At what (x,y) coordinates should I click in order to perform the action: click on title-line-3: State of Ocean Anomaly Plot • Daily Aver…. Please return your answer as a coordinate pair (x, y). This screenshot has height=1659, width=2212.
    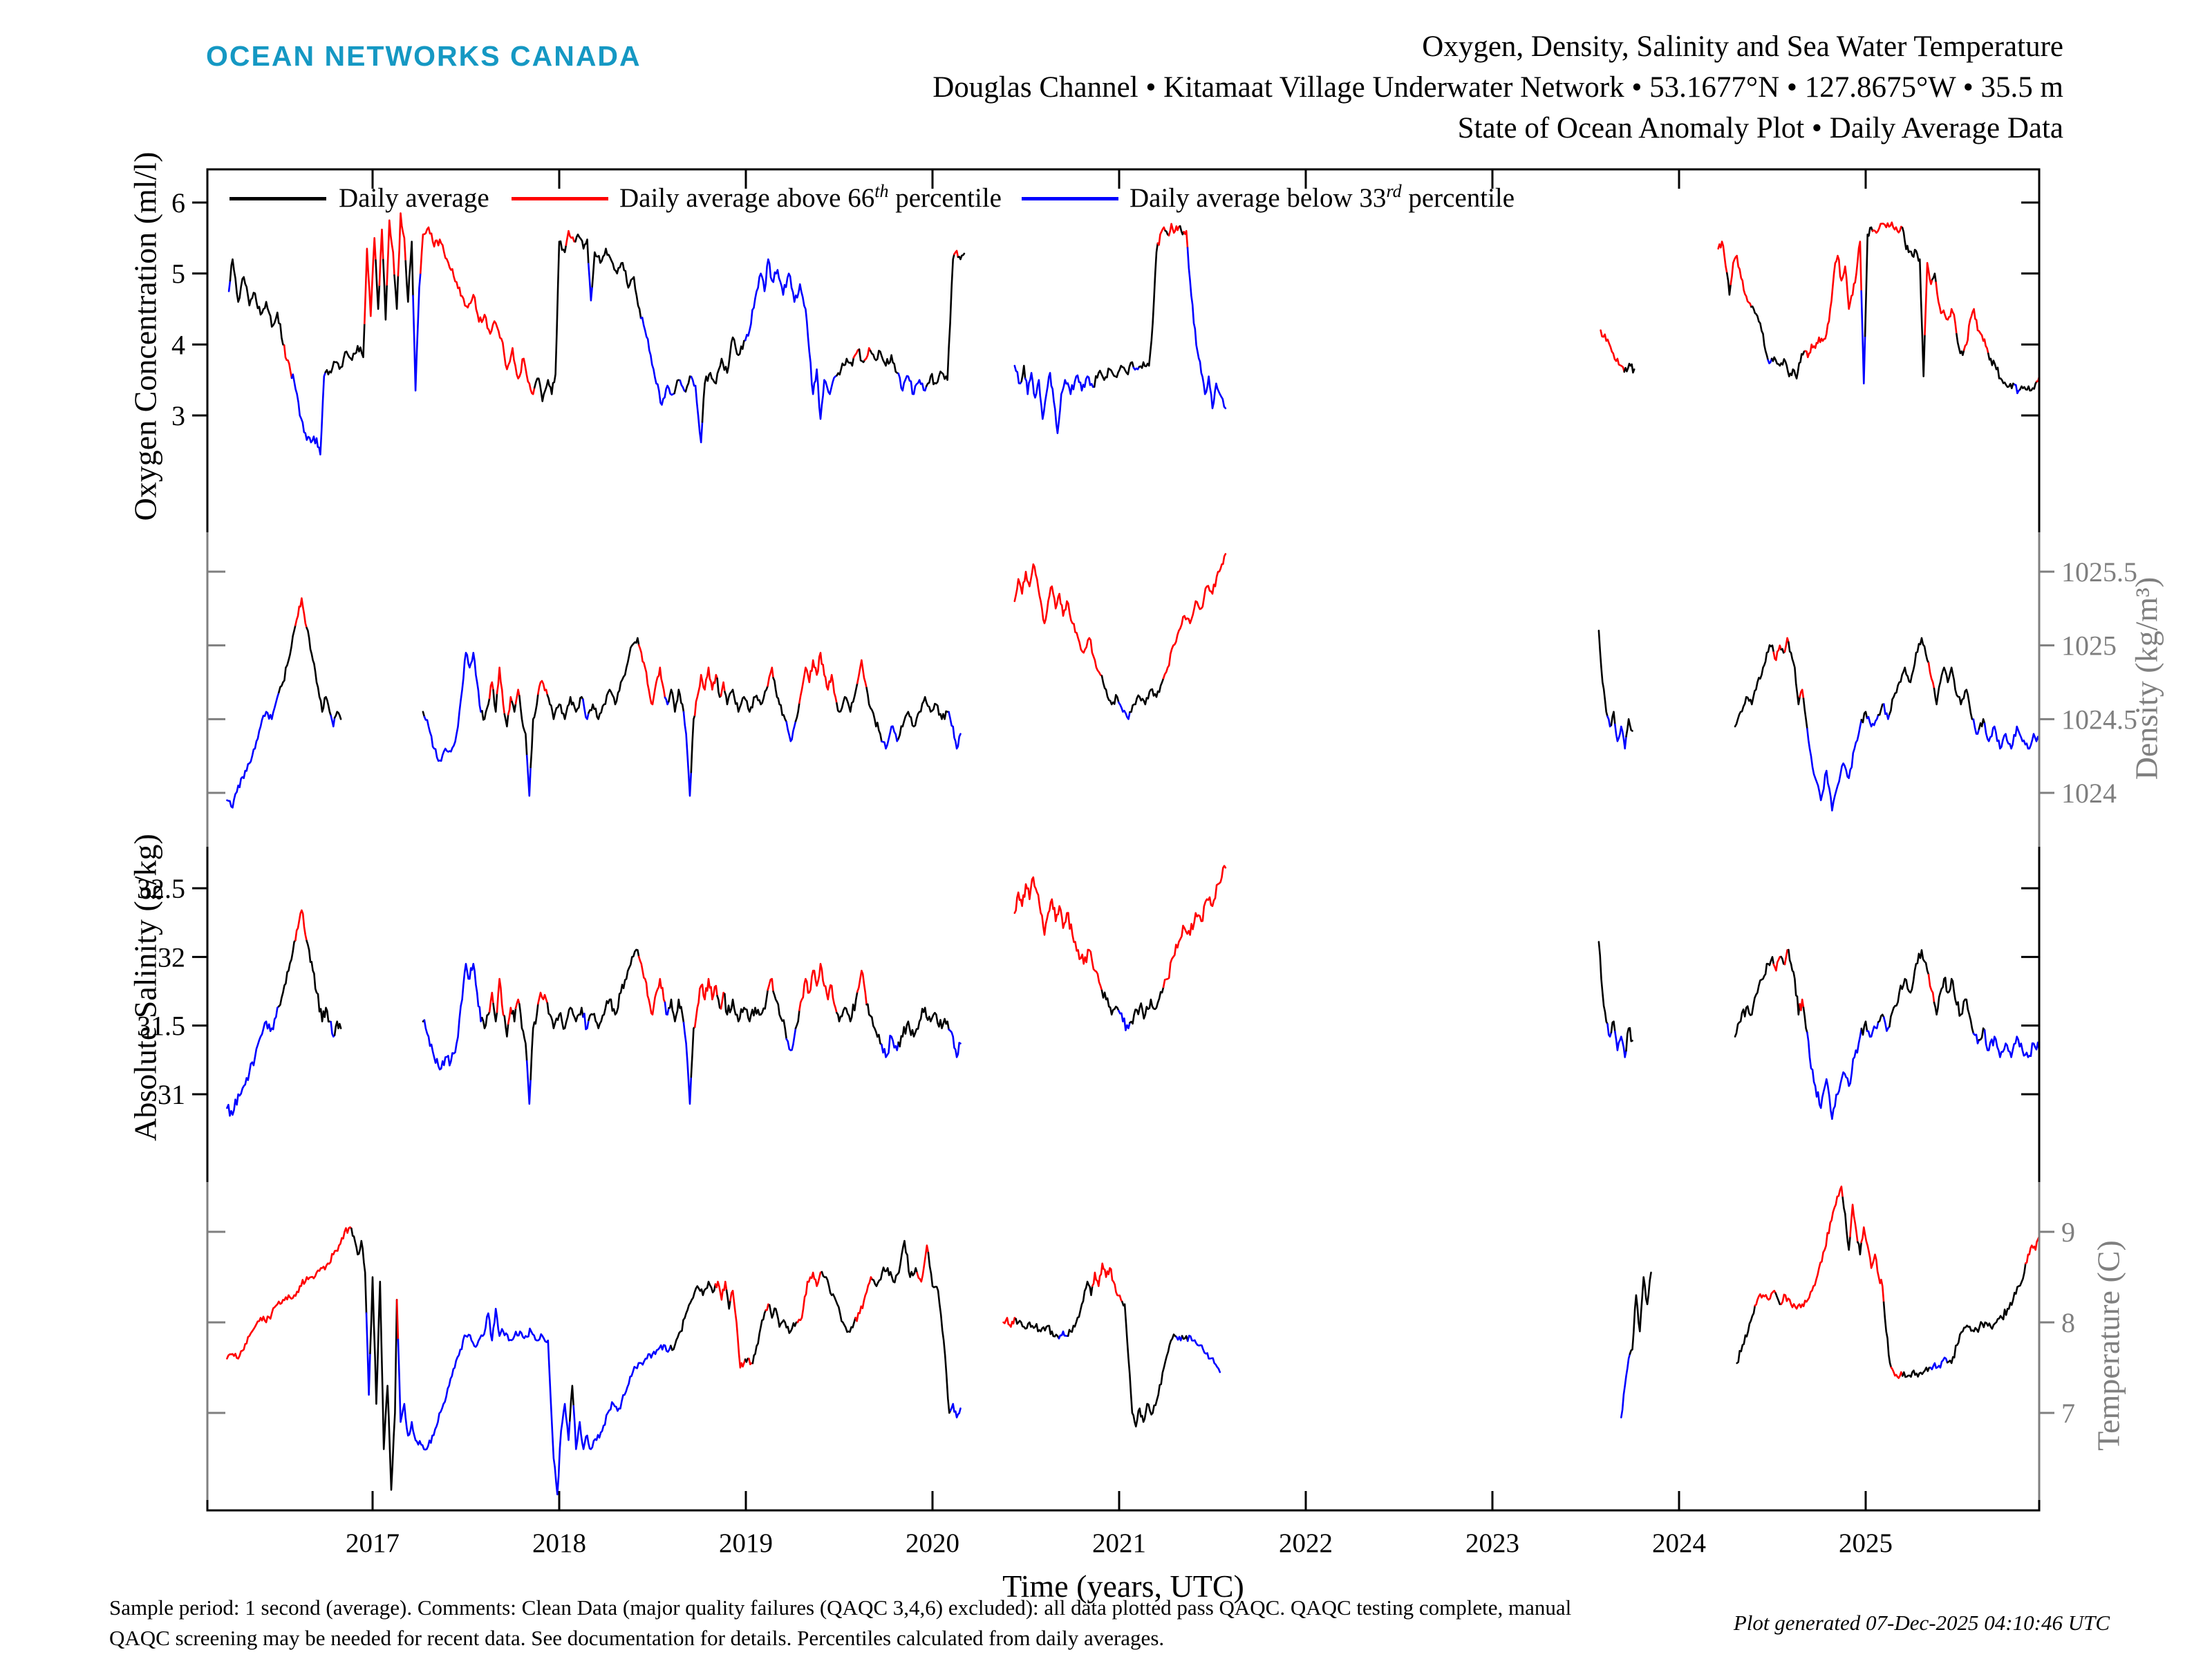
    Looking at the image, I should click on (1760, 128).